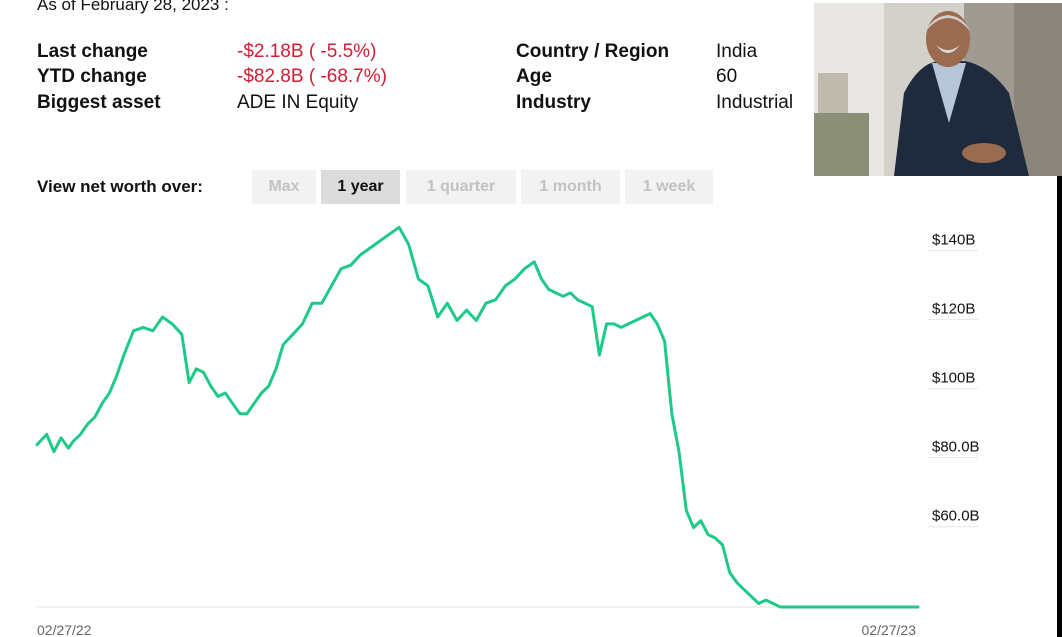 Image resolution: width=1062 pixels, height=637 pixels. What do you see at coordinates (593, 51) in the screenshot?
I see `country-label: Country / Region` at bounding box center [593, 51].